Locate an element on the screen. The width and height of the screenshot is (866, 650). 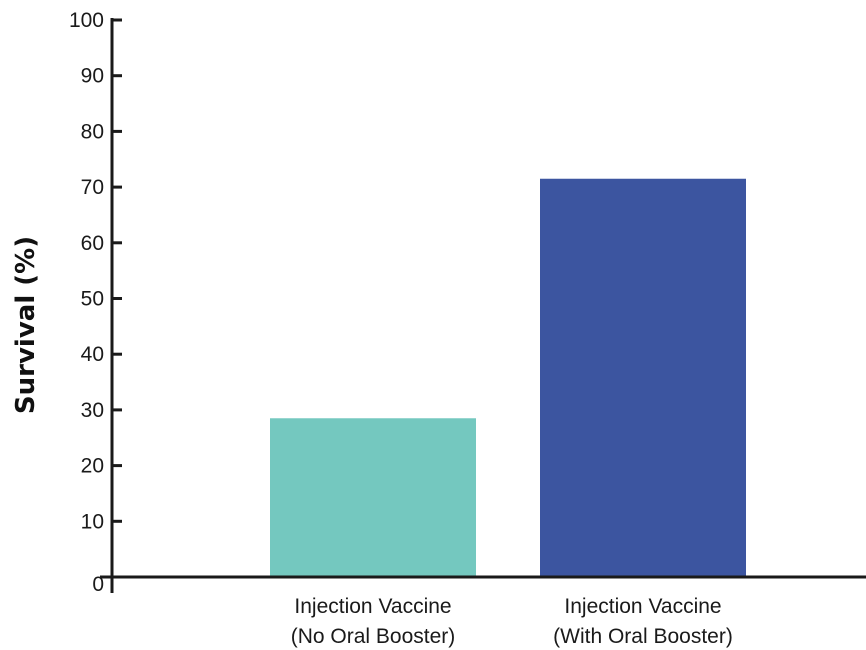
y-tick-label: 100 is located at coordinates (86, 20).